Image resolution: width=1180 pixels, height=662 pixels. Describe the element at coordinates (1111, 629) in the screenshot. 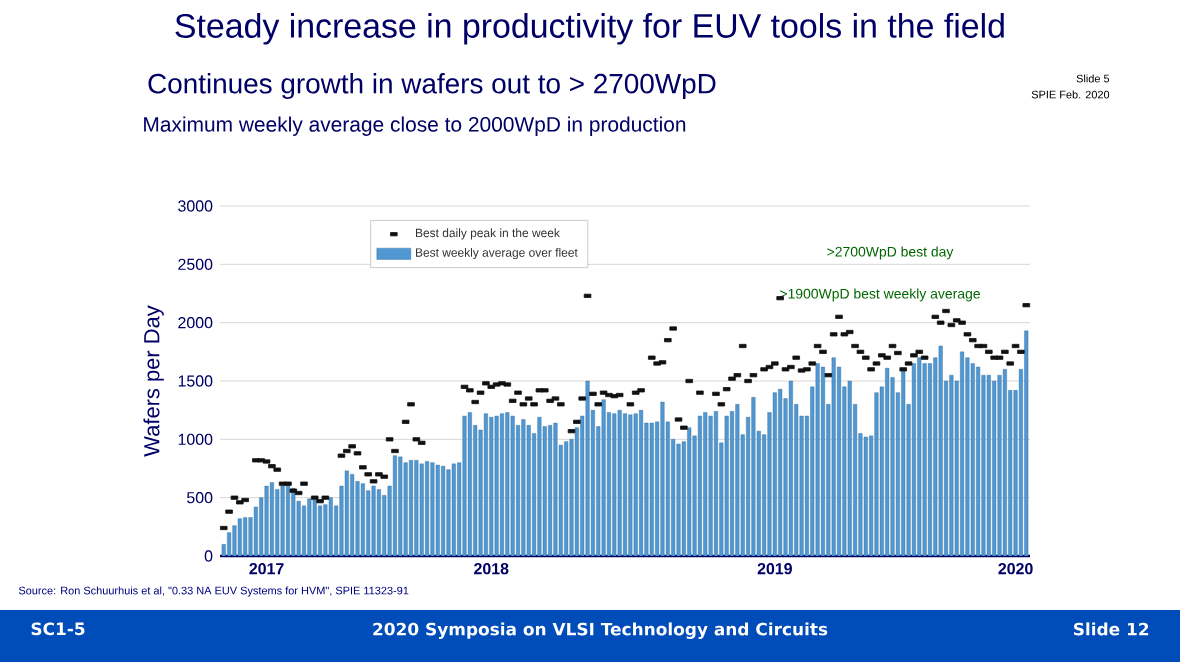

I see `text: Slide 12` at that location.